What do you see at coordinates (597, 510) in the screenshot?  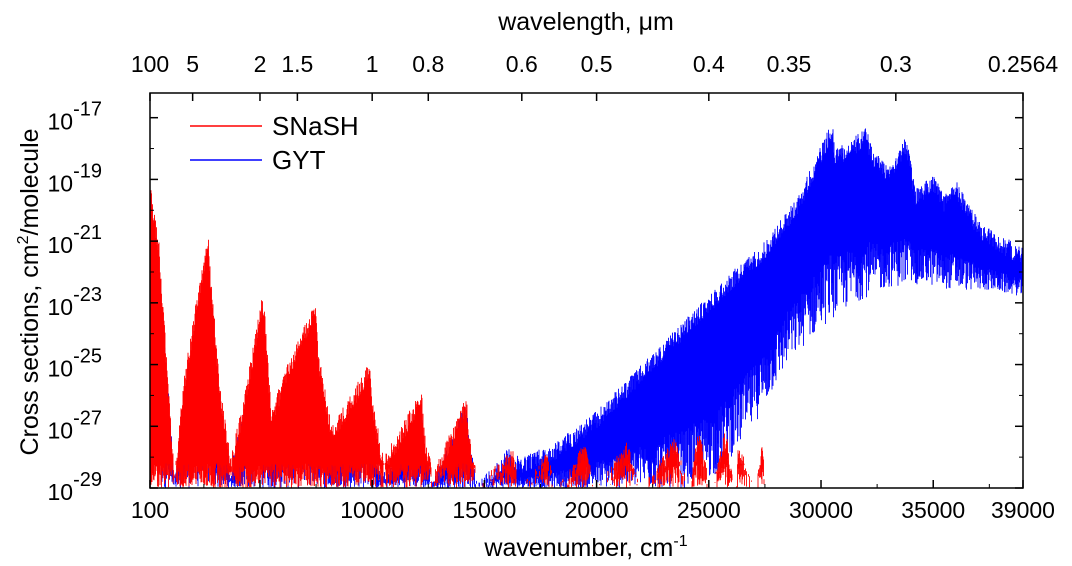 I see `x-tick-label: 20000` at bounding box center [597, 510].